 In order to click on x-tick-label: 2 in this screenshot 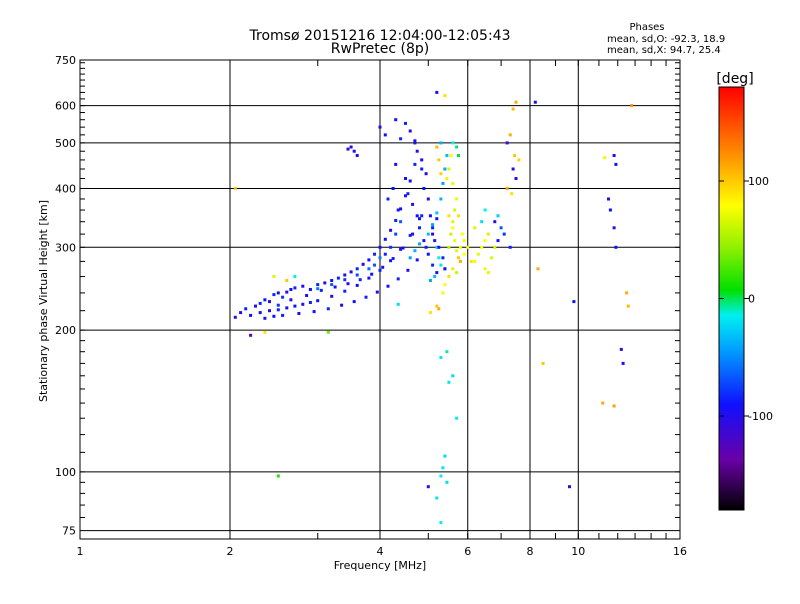, I will do `click(230, 551)`.